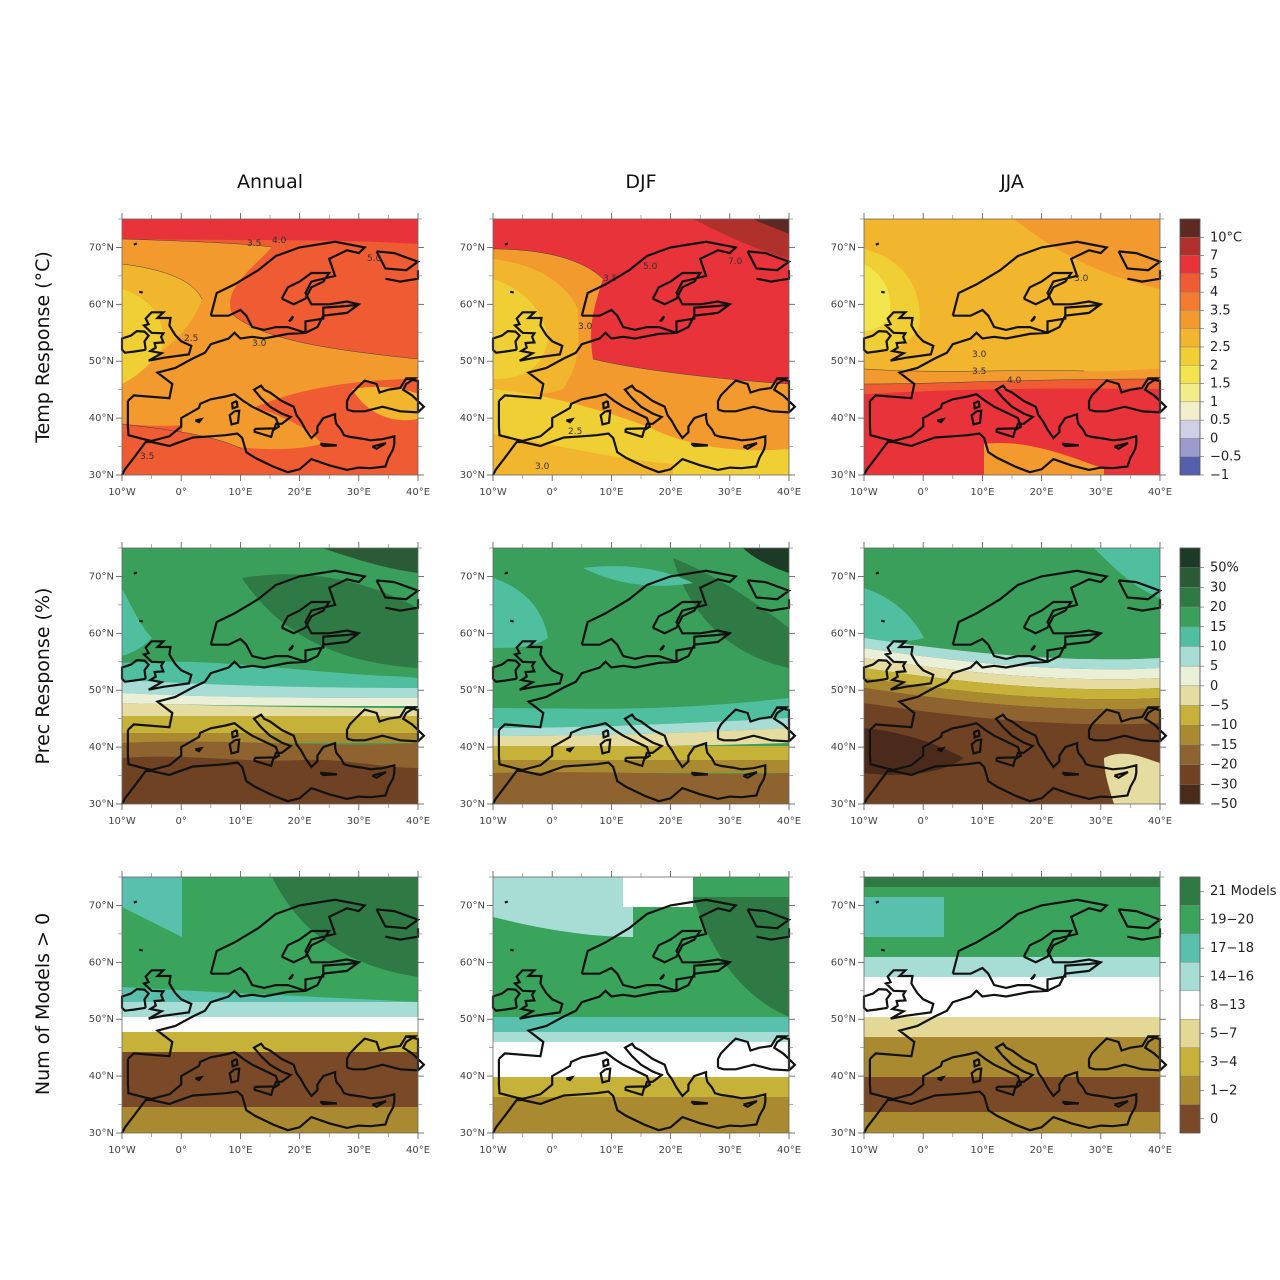 The image size is (1280, 1280). What do you see at coordinates (638, 576) in the screenshot?
I see `prec-band-10-north` at bounding box center [638, 576].